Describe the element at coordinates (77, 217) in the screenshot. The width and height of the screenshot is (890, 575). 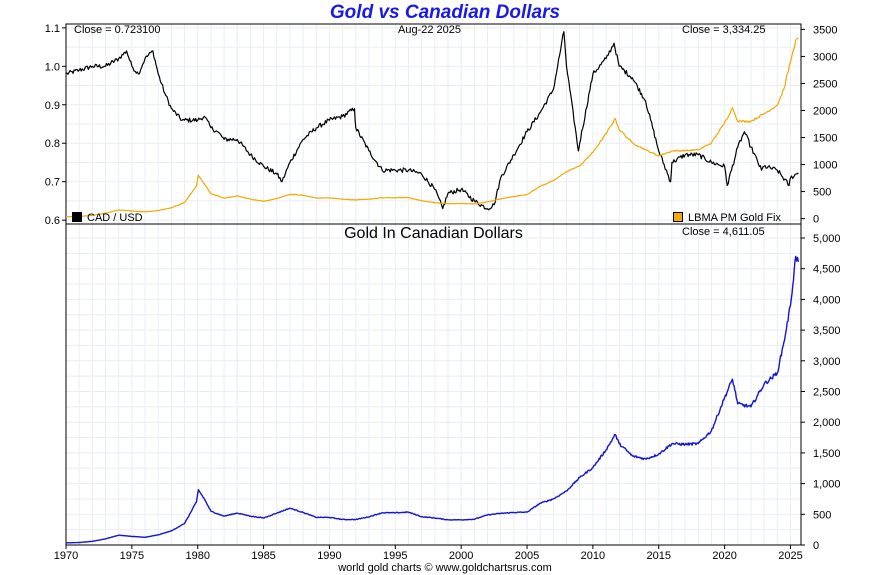
I see `legend-cad-swatch` at that location.